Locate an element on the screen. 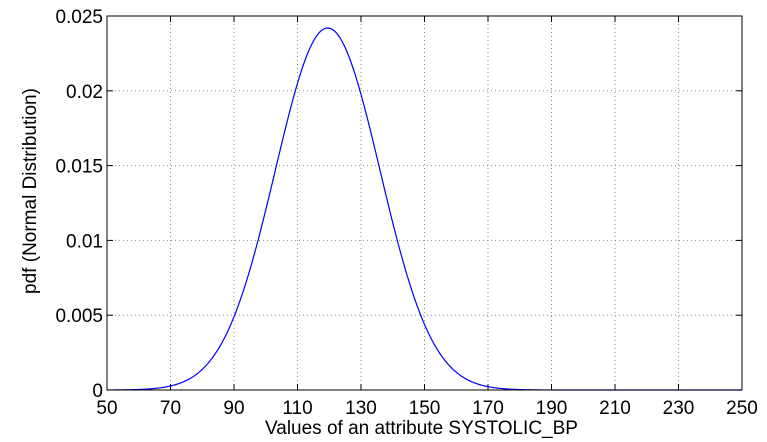  x-tick-label: 230 is located at coordinates (679, 408).